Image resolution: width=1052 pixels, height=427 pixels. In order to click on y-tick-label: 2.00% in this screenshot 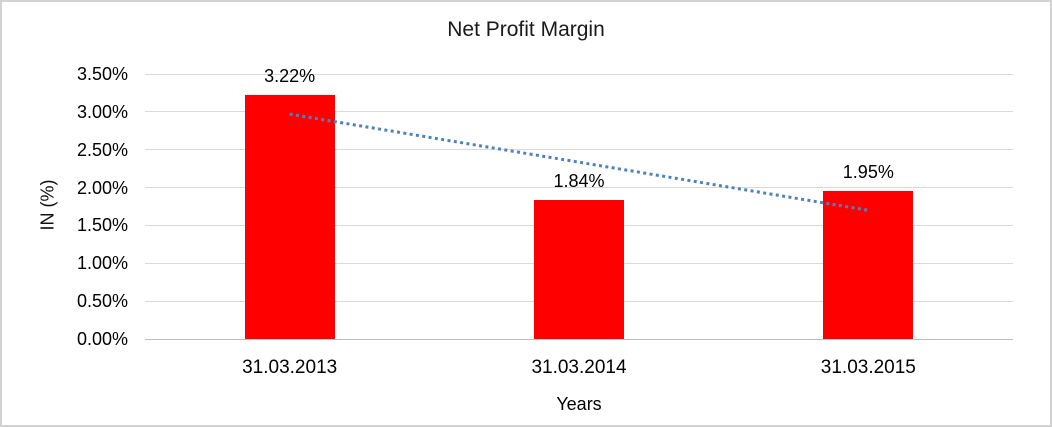, I will do `click(102, 187)`.